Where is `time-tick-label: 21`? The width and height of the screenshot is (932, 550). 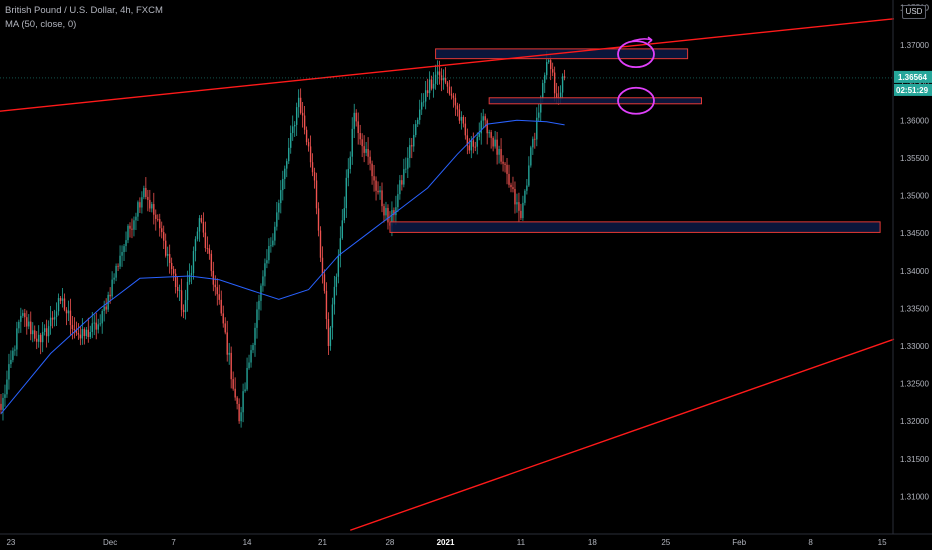 time-tick-label: 21 is located at coordinates (322, 542).